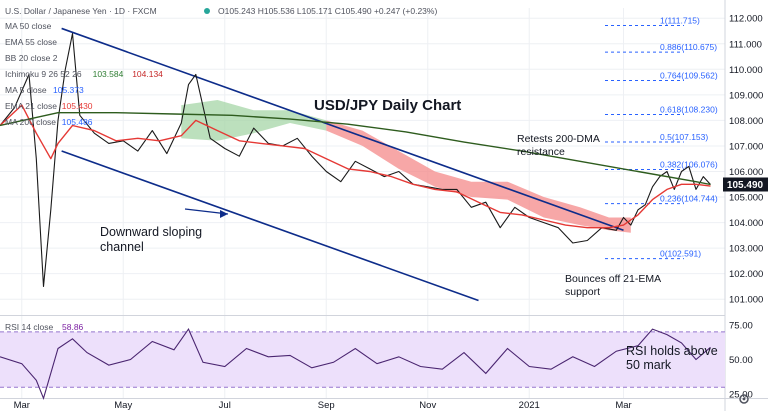  I want to click on indicator-label: MA 50 close, so click(28, 26).